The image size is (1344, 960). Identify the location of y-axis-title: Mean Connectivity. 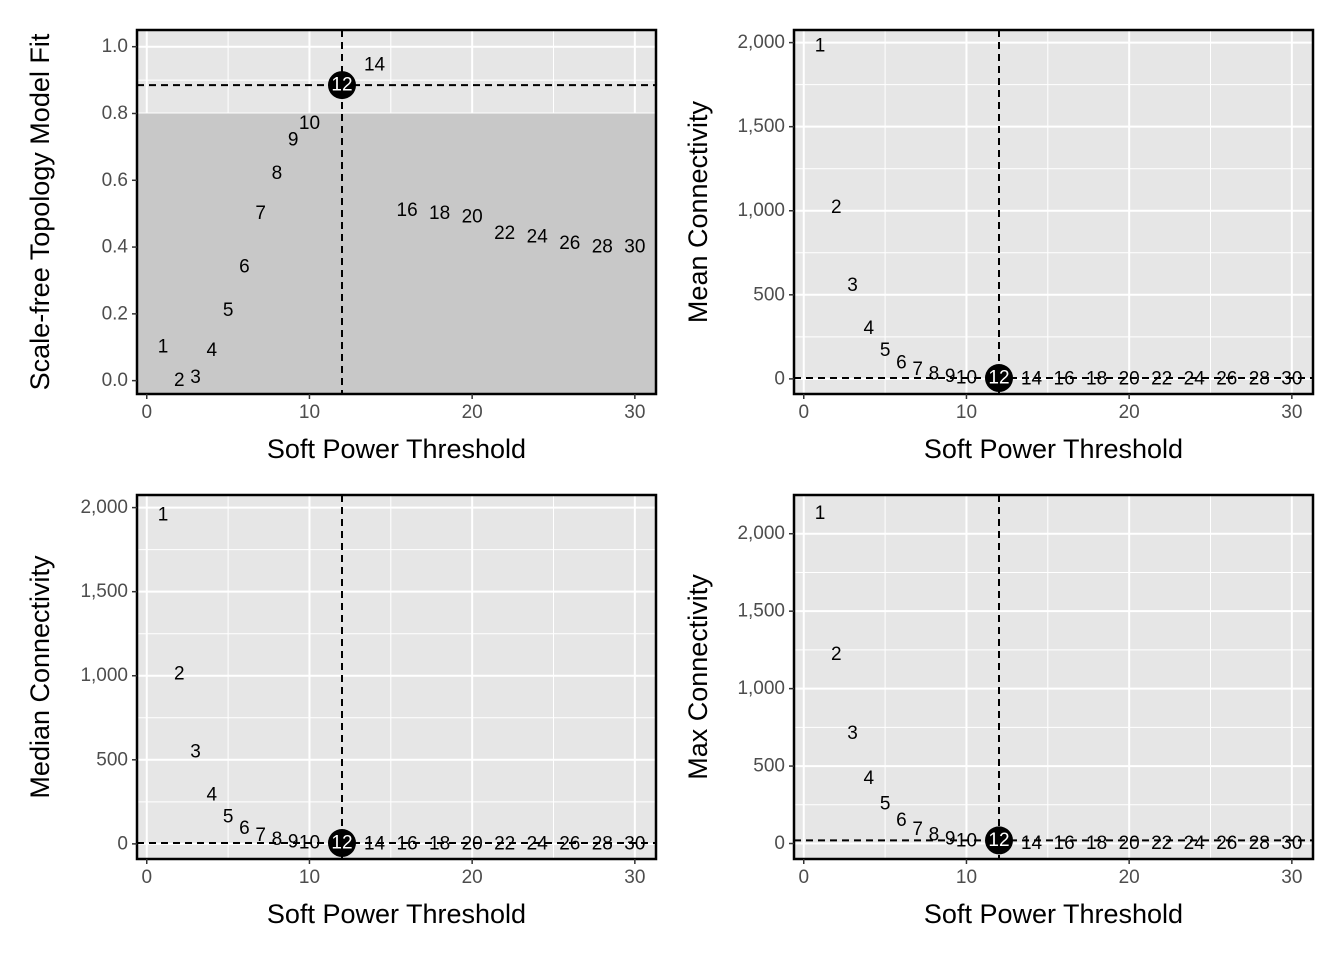
(698, 211).